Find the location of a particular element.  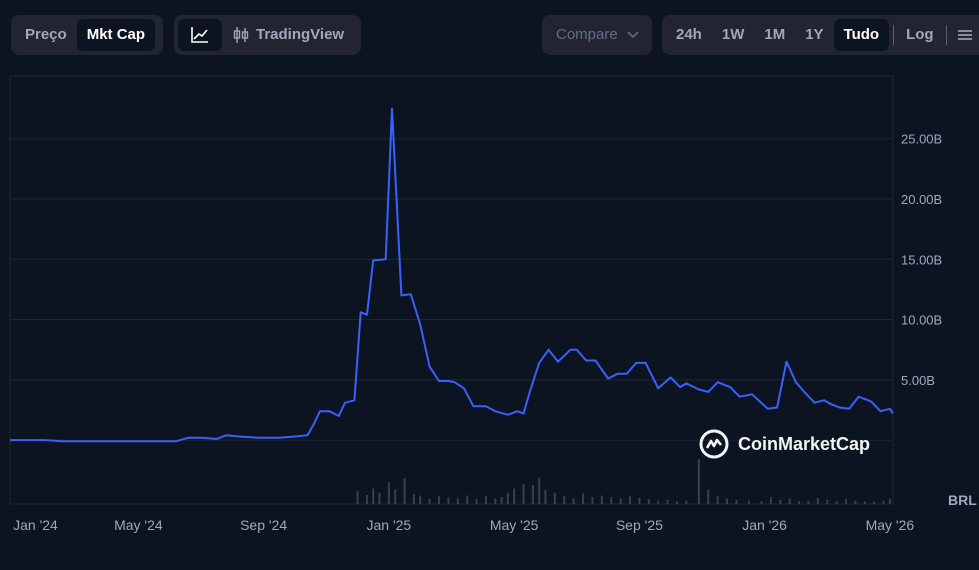

compare-dropdown: Compare is located at coordinates (597, 35).